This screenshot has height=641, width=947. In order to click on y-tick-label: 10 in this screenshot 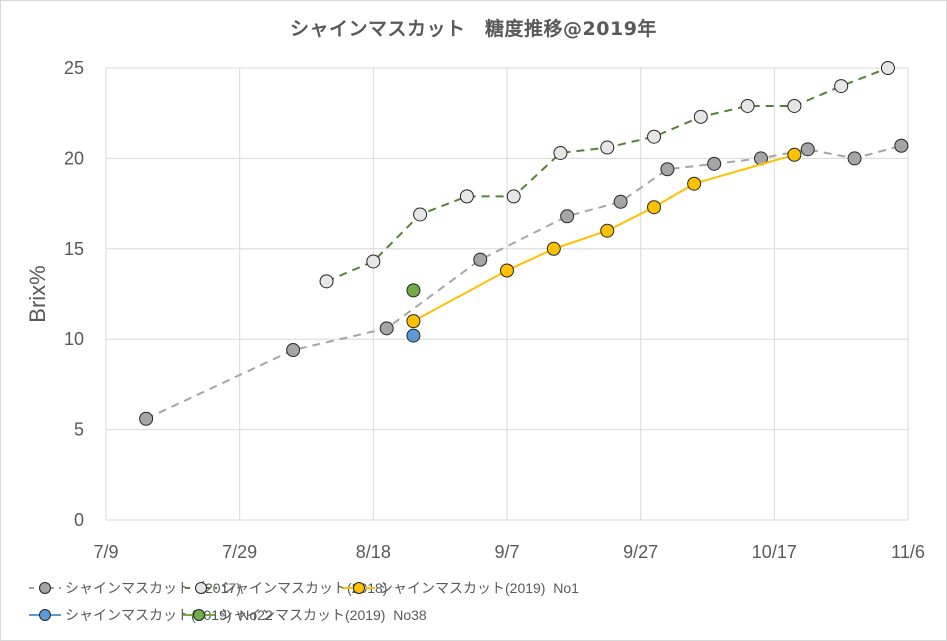, I will do `click(74, 339)`.